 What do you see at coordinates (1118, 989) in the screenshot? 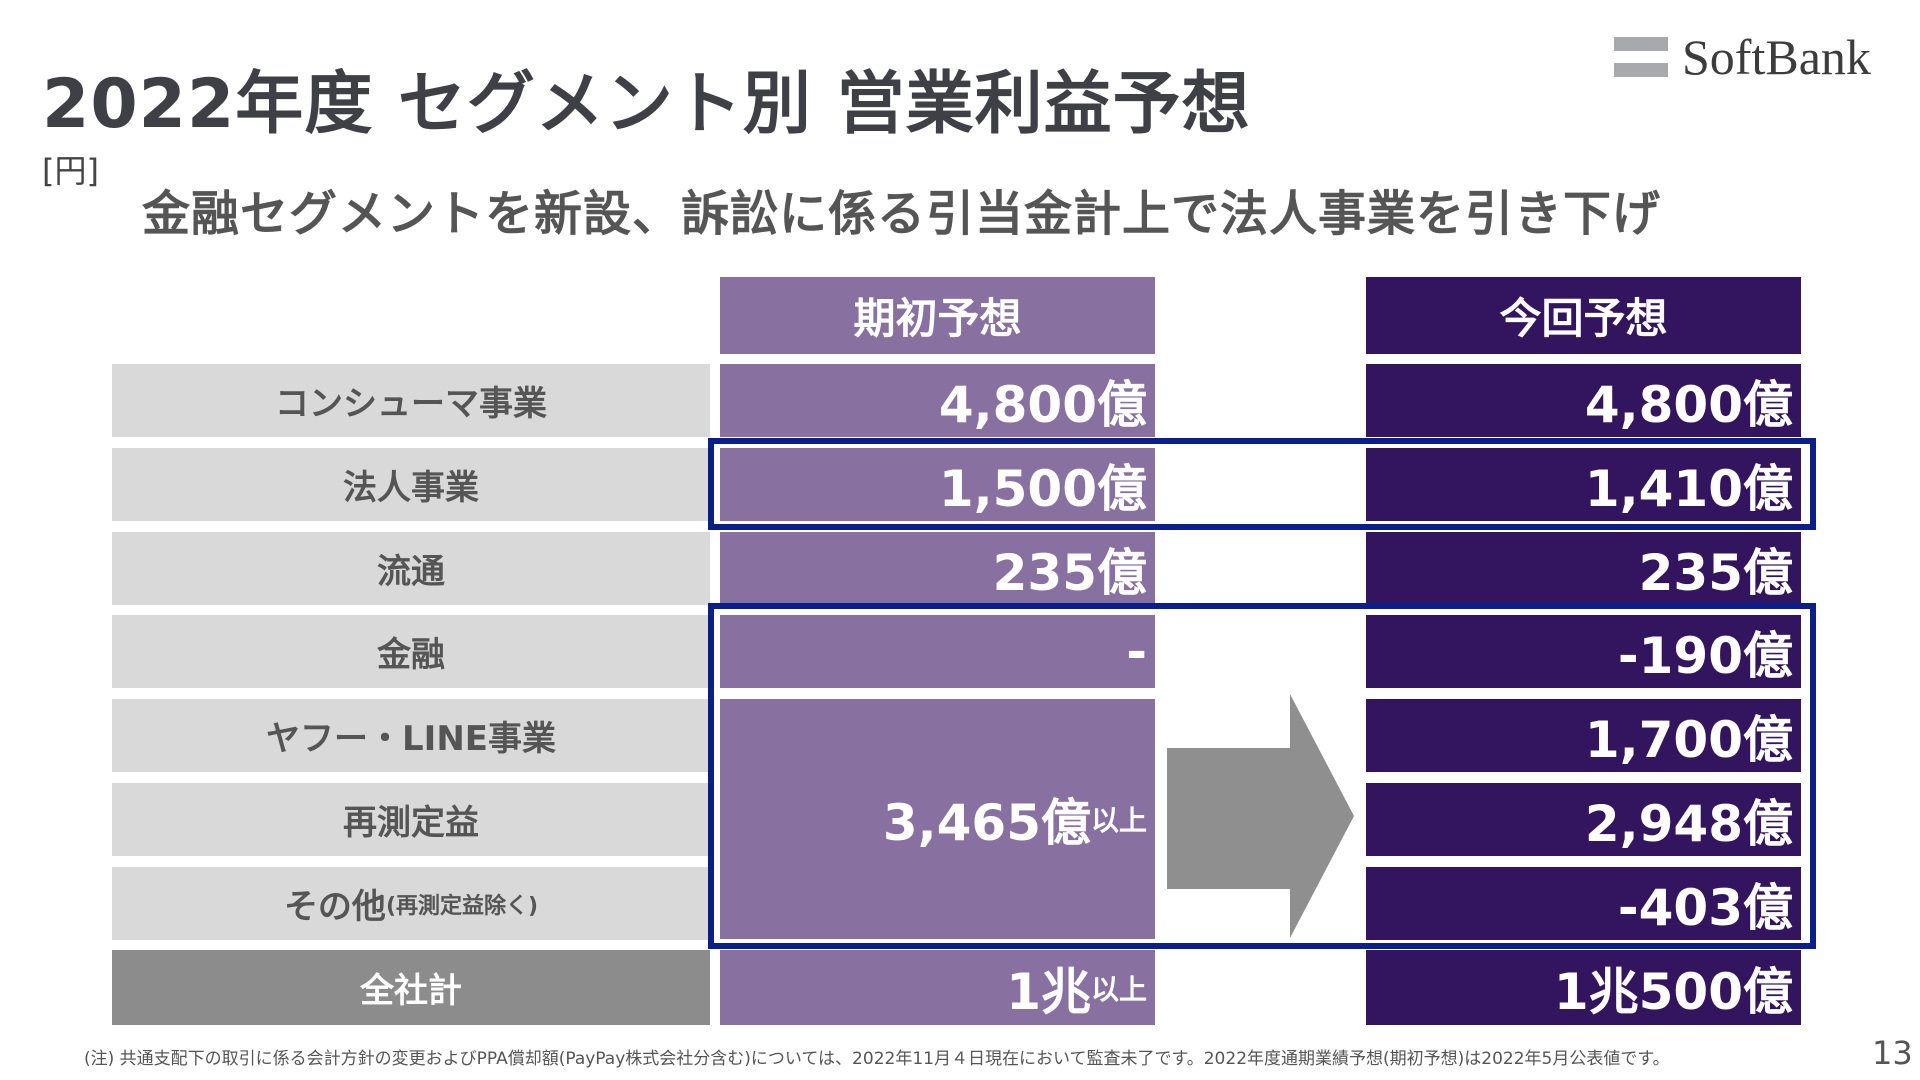
I see `total-initial-suffix: 以上` at bounding box center [1118, 989].